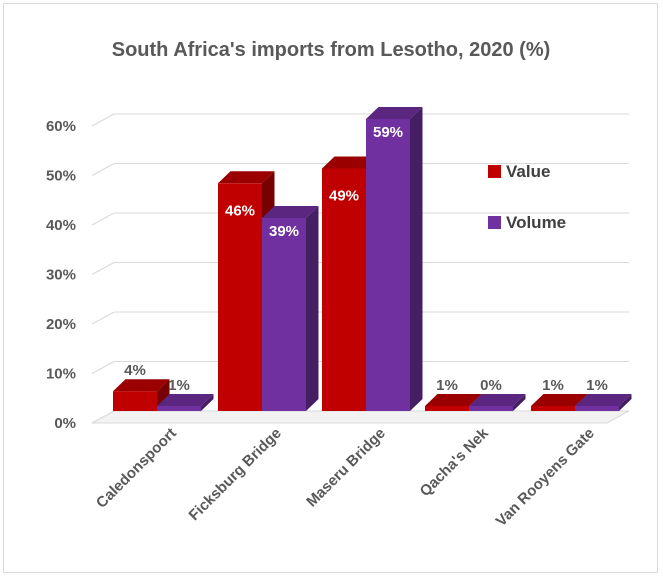 The height and width of the screenshot is (578, 663). Describe the element at coordinates (536, 222) in the screenshot. I see `legend-label-volume: Volume` at that location.